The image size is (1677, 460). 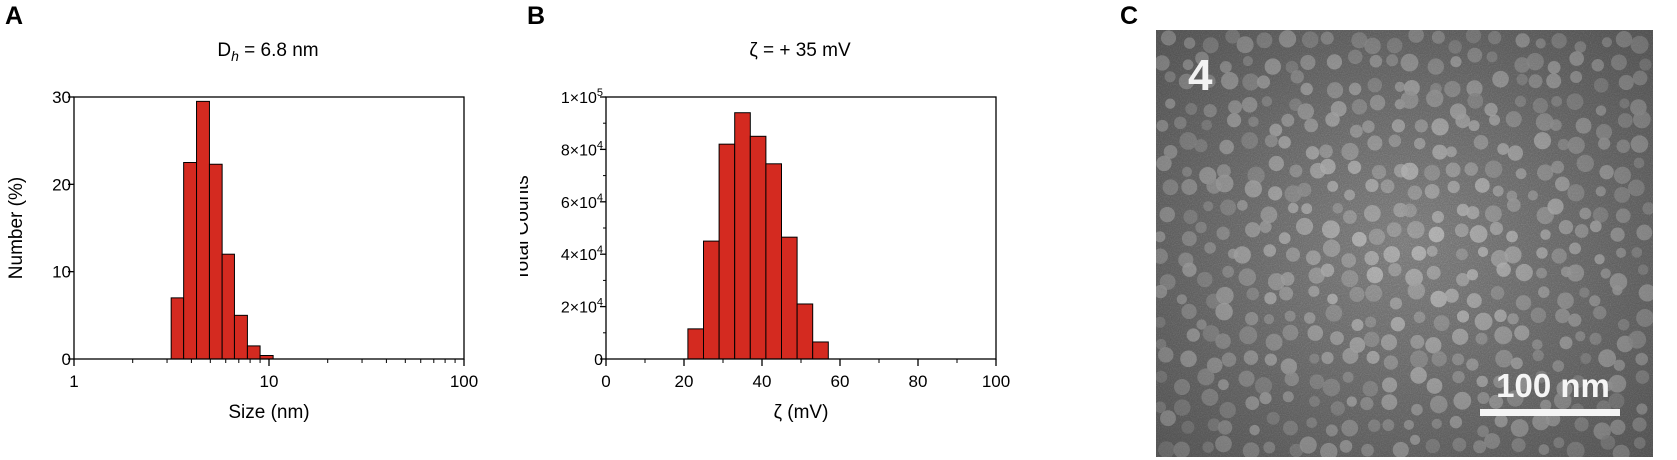 I want to click on chart-a-xlabel: Size (nm), so click(x=268, y=412).